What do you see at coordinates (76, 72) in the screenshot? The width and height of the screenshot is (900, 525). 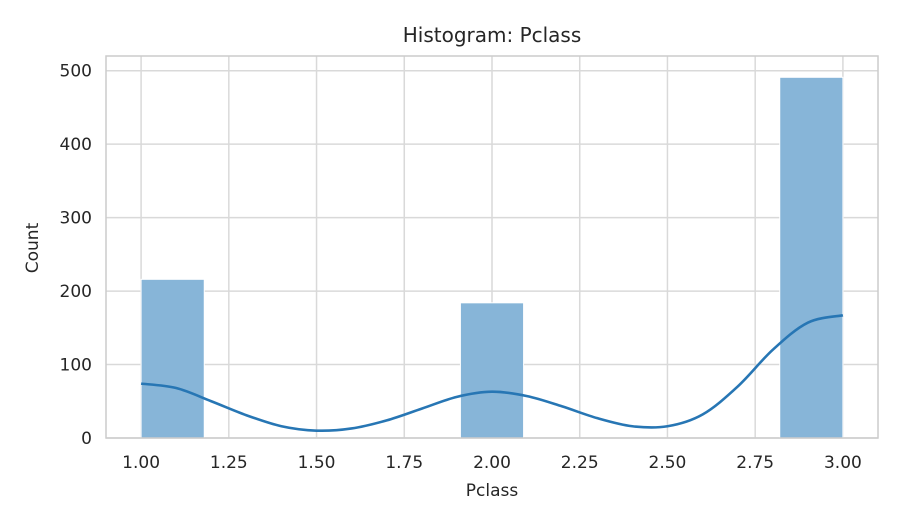 I see `y-tick-label: 500` at bounding box center [76, 72].